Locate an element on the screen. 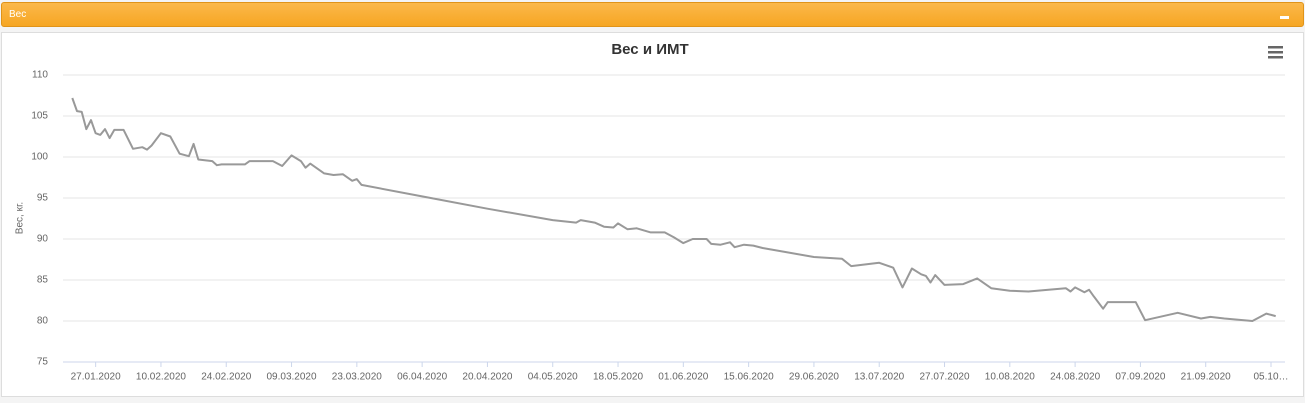  x-tick-label: 04.05.2020 is located at coordinates (553, 377).